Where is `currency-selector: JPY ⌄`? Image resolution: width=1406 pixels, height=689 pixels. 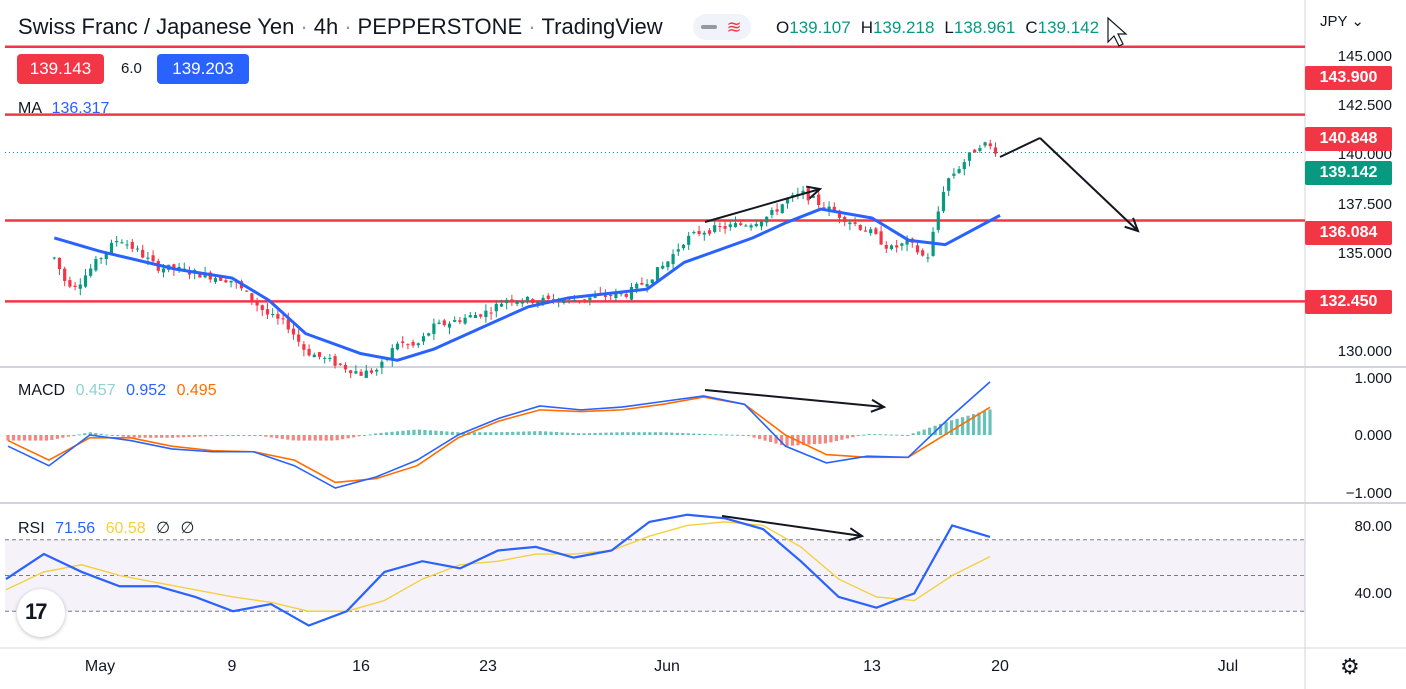
currency-selector: JPY ⌄ is located at coordinates (1342, 21).